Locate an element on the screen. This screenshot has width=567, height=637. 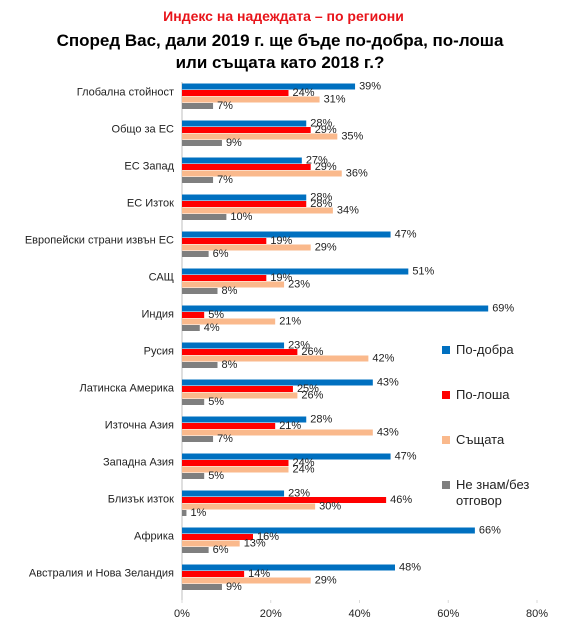
value-label: 24% is located at coordinates (304, 93).